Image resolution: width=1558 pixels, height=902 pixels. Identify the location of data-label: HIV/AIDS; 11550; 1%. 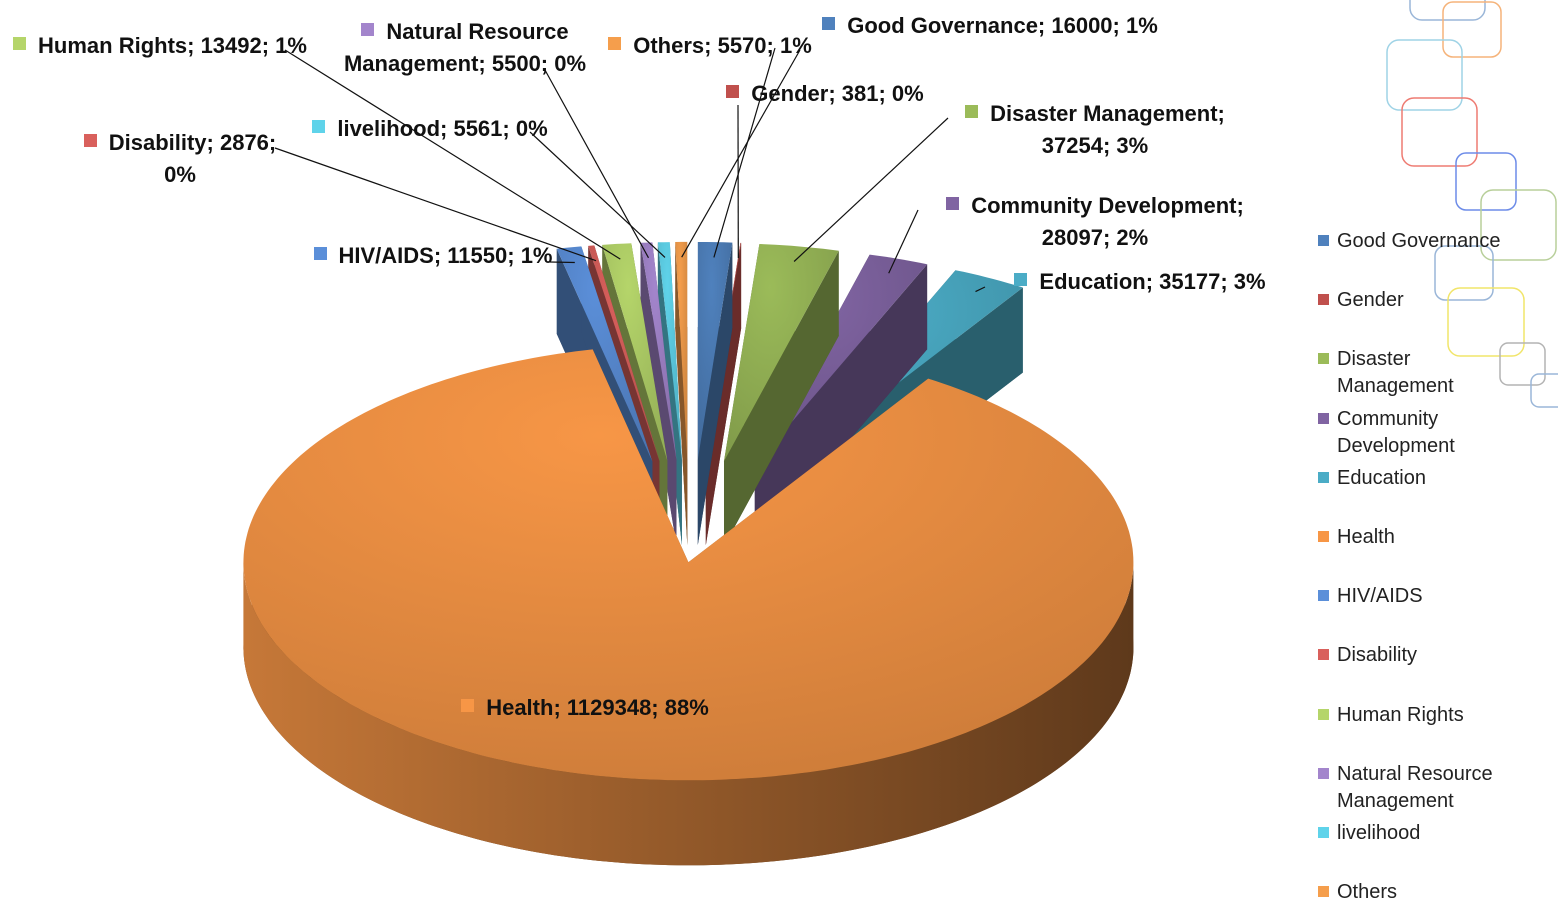
(433, 256).